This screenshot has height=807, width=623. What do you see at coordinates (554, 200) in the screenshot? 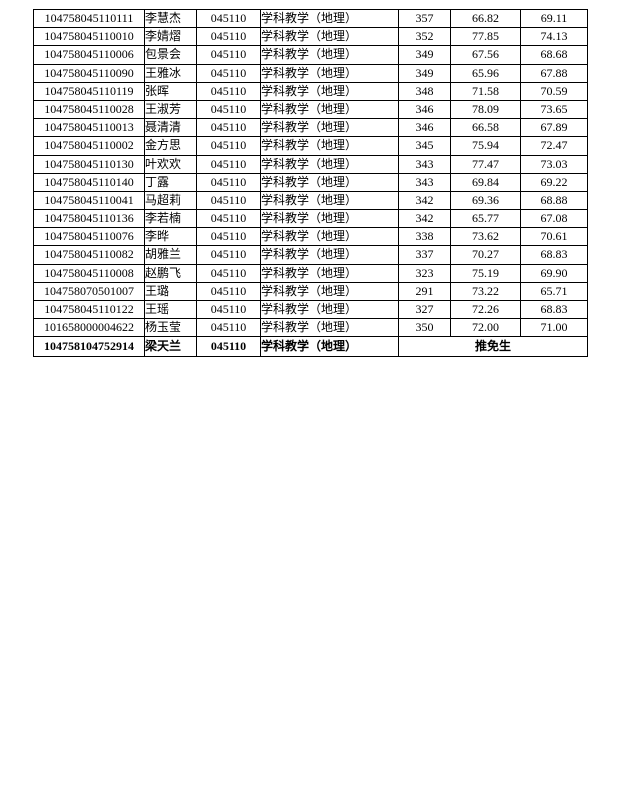
I see `score-3: 68.88` at bounding box center [554, 200].